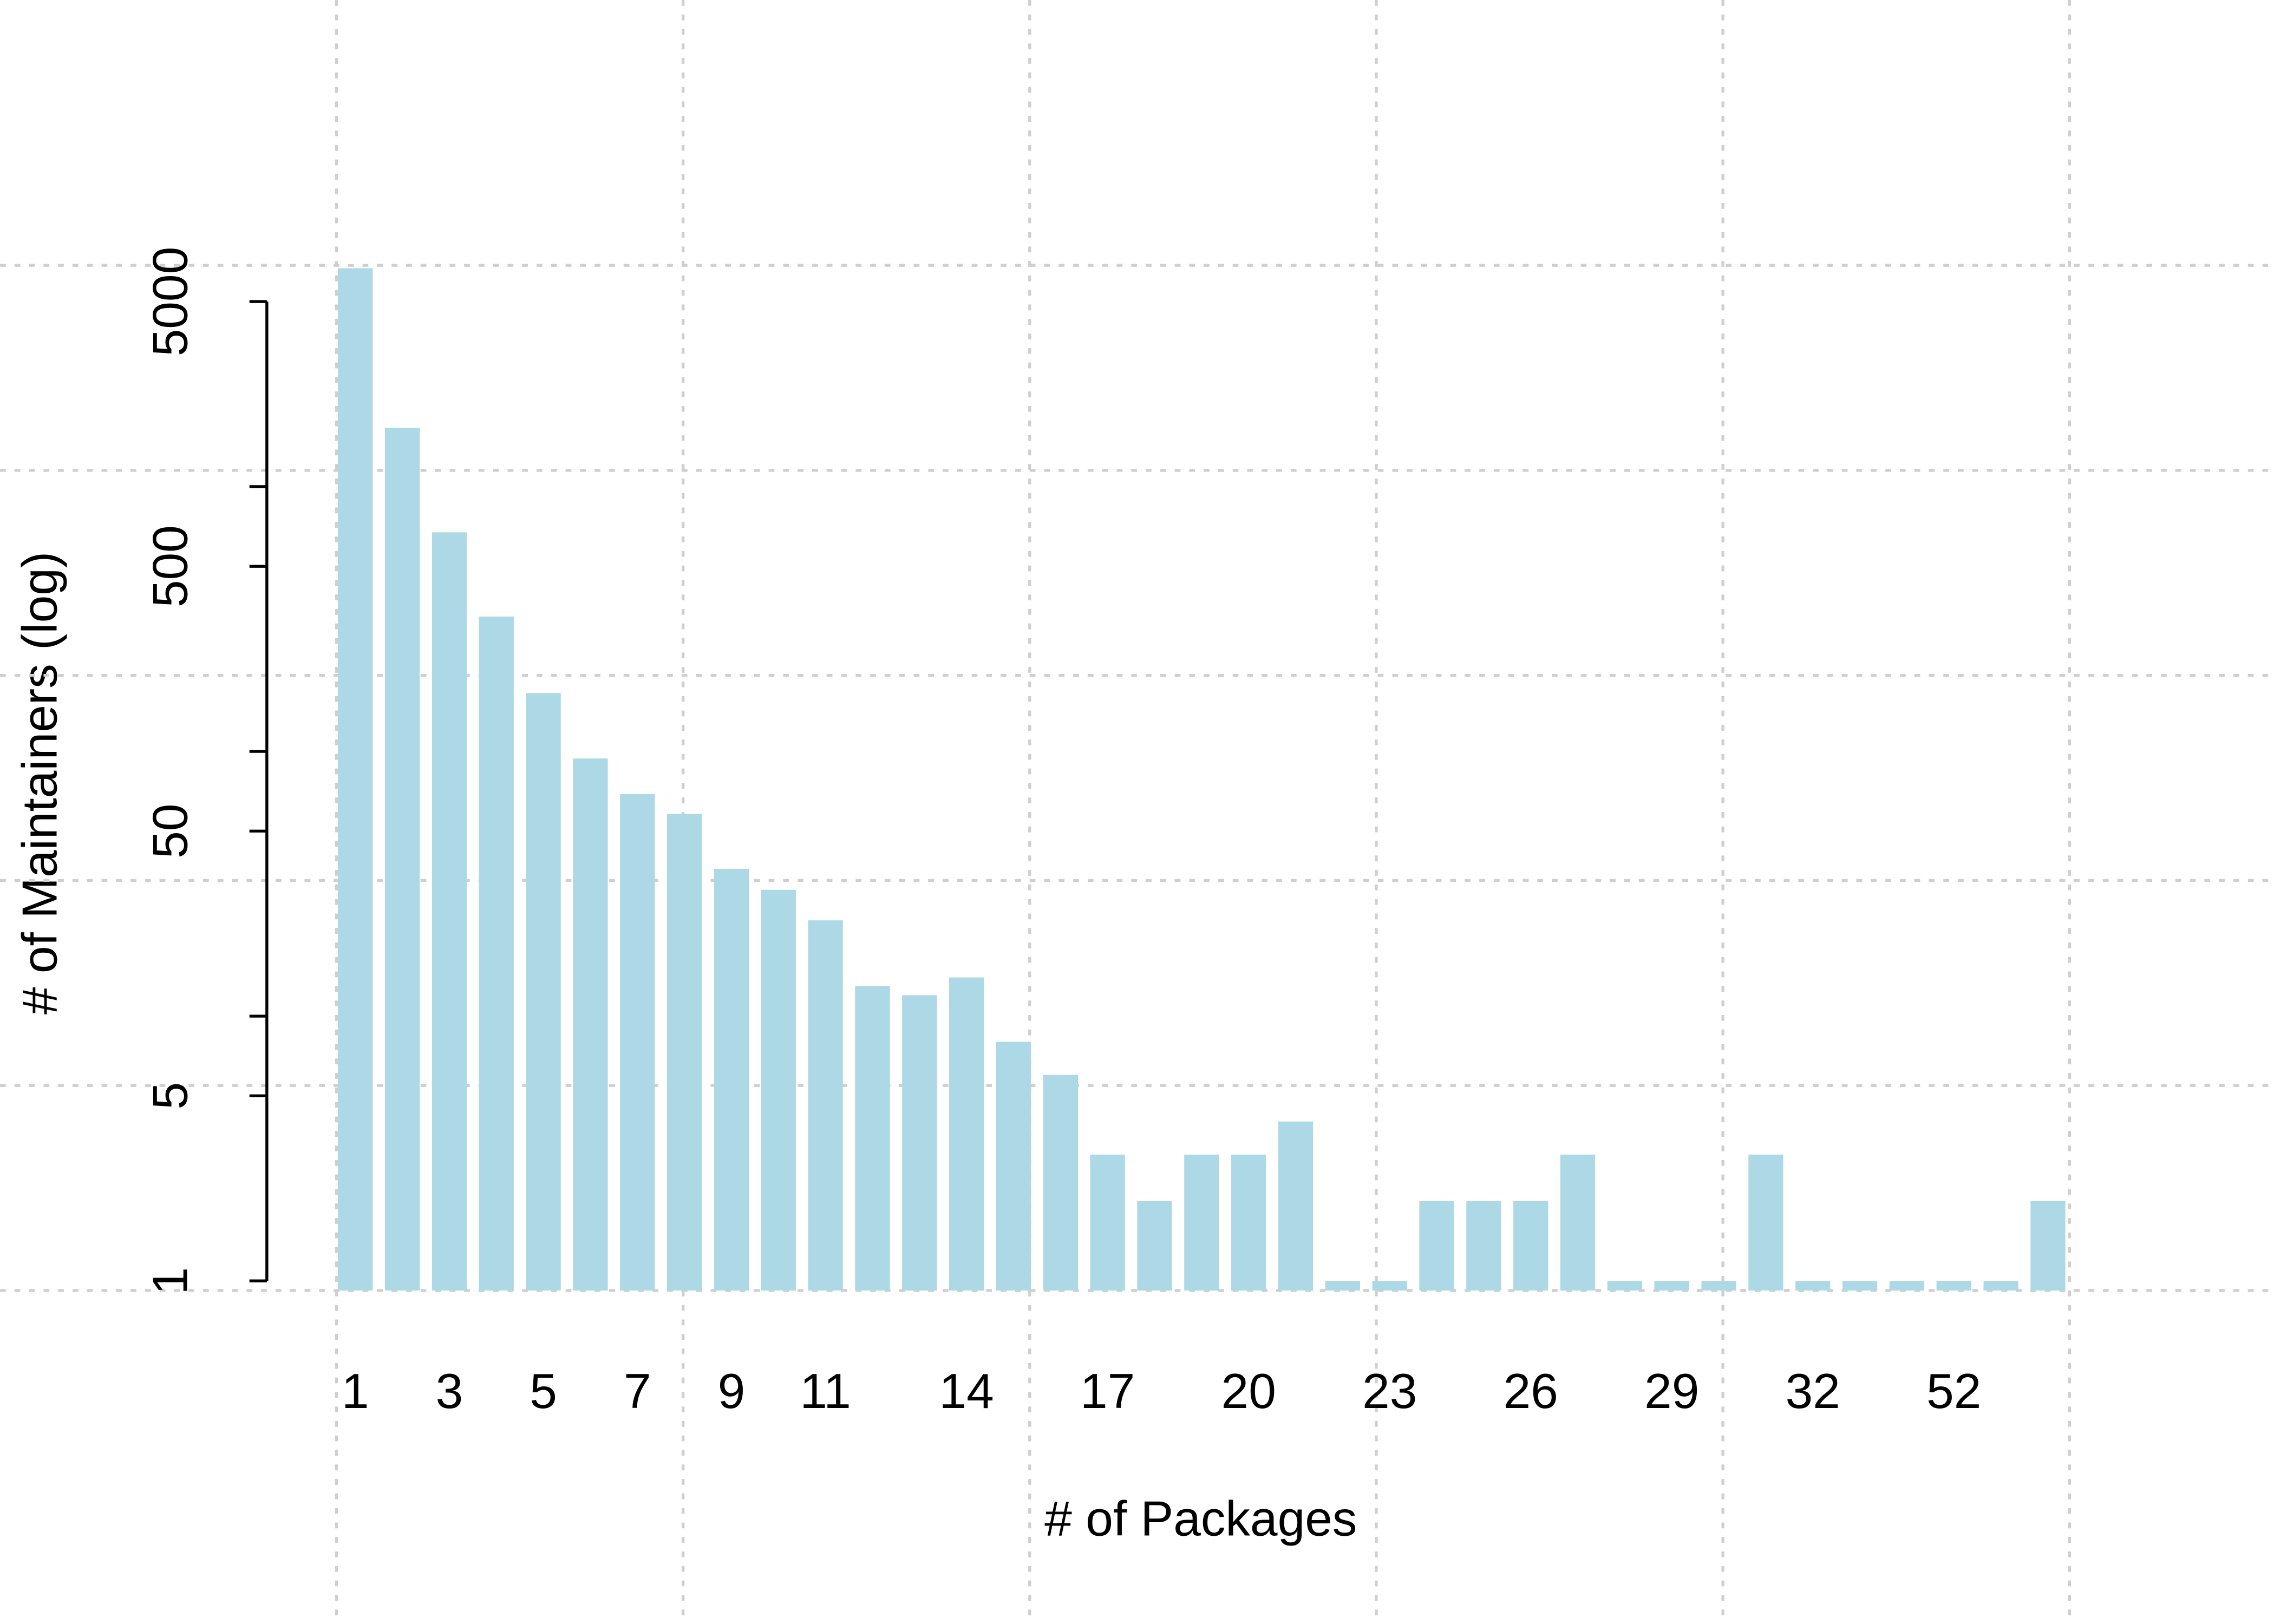 Image resolution: width=2274 pixels, height=1624 pixels. I want to click on y-tick-label: 5000, so click(171, 302).